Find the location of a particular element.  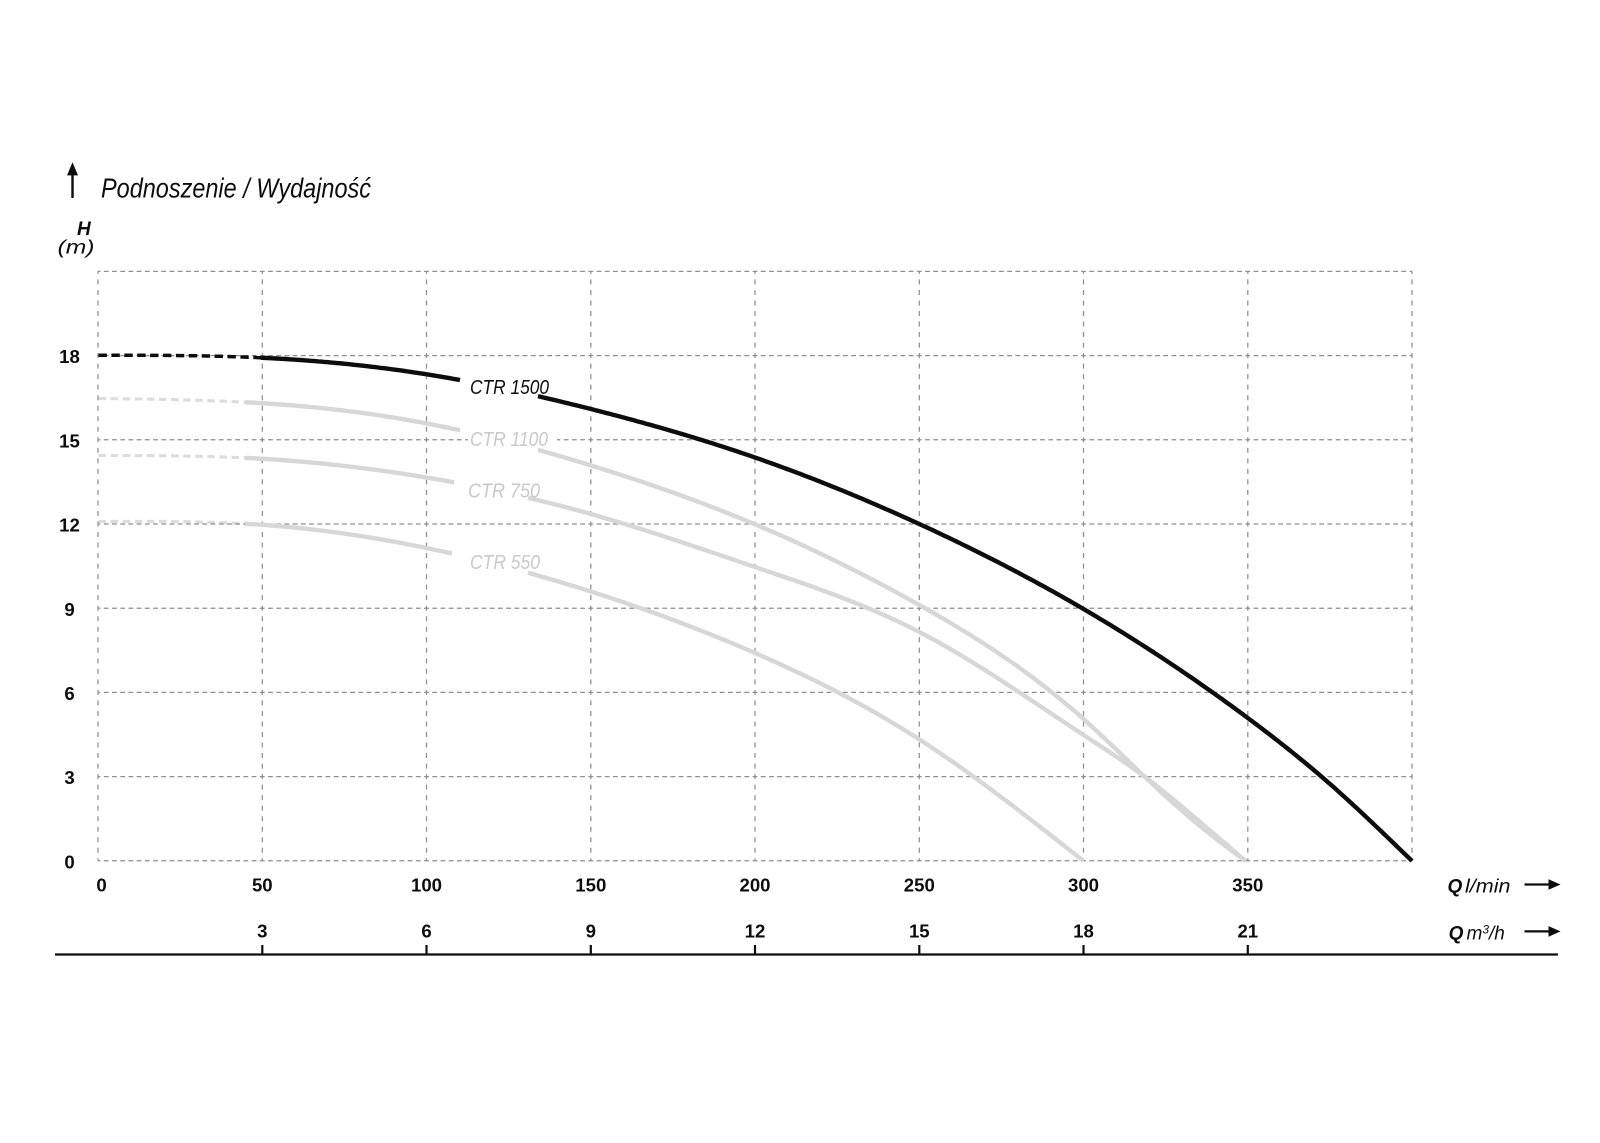

svg-text: CTR 1500 is located at coordinates (509, 388).